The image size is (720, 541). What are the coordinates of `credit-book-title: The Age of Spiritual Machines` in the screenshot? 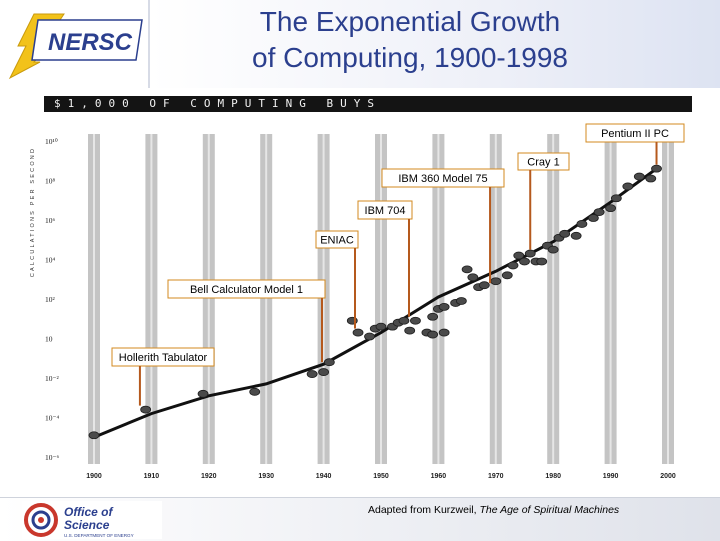 It's located at (549, 510).